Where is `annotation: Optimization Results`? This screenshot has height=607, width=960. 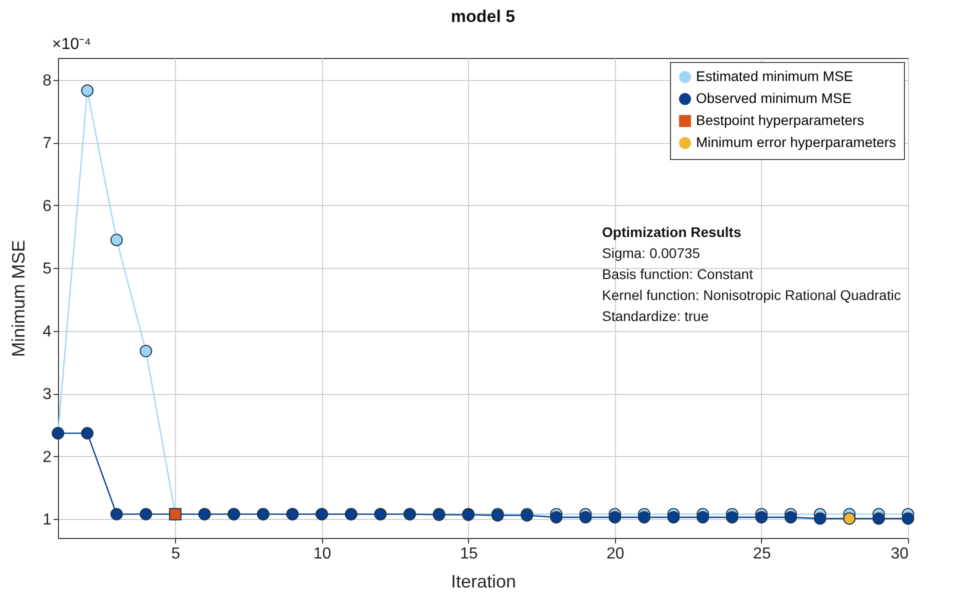
annotation: Optimization Results is located at coordinates (672, 232).